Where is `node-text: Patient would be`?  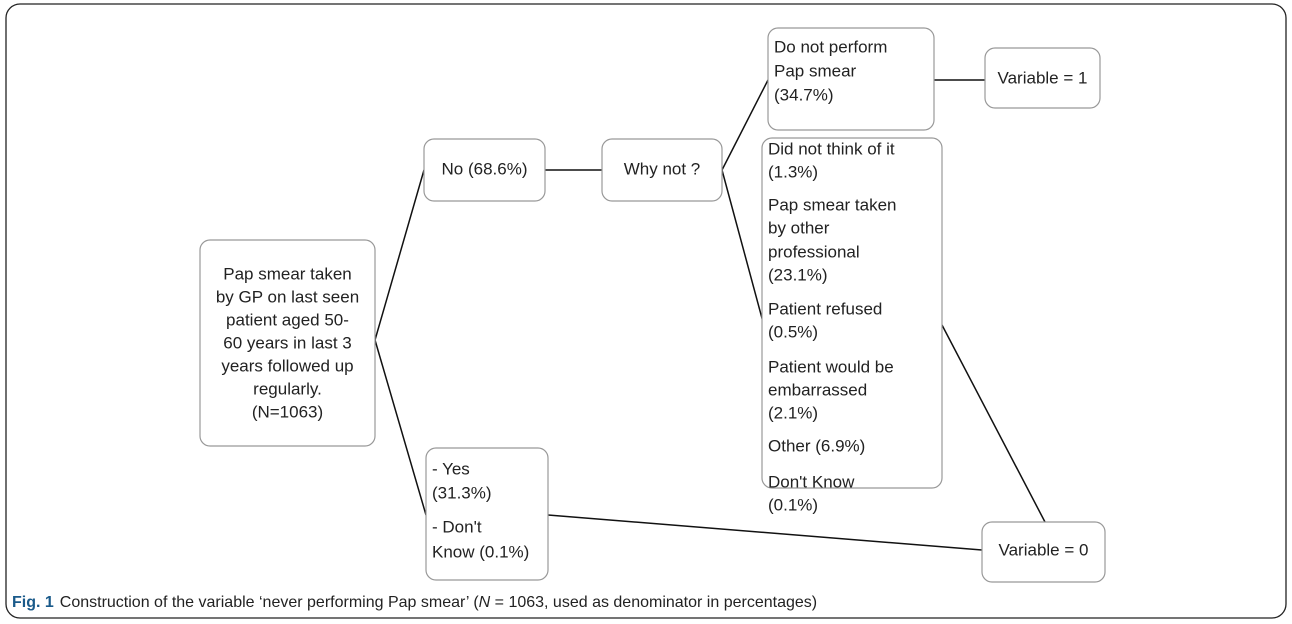
node-text: Patient would be is located at coordinates (831, 366).